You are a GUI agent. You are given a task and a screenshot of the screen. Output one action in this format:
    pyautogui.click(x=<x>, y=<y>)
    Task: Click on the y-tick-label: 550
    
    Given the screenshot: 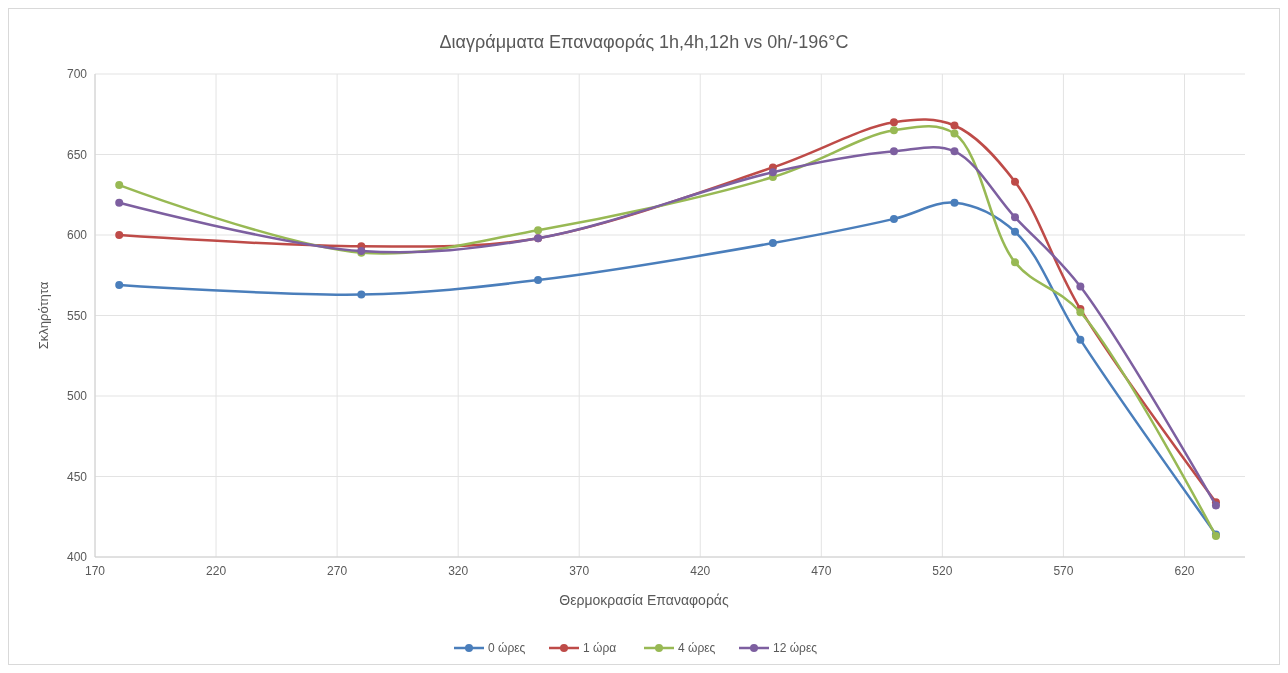 What is the action you would take?
    pyautogui.click(x=77, y=315)
    